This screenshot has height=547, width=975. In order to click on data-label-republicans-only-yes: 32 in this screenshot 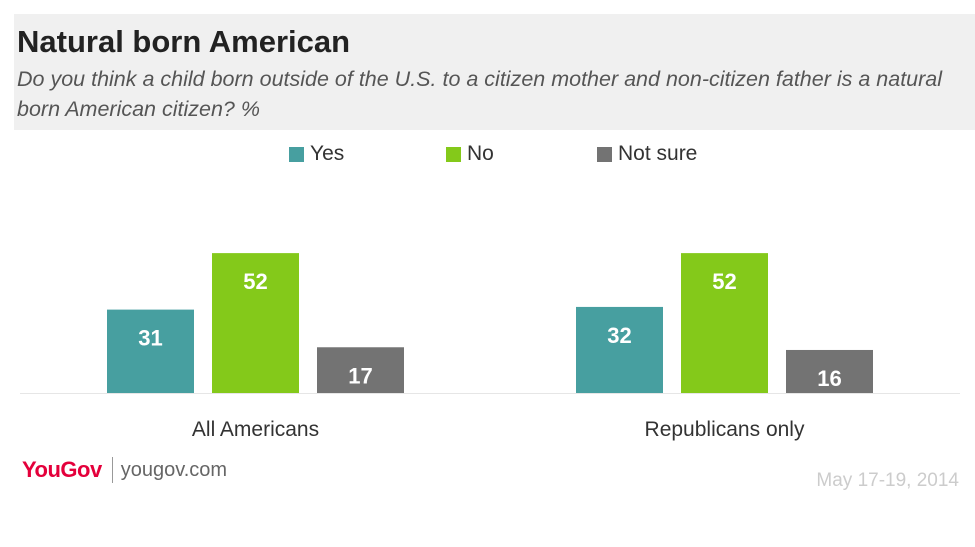, I will do `click(619, 335)`.